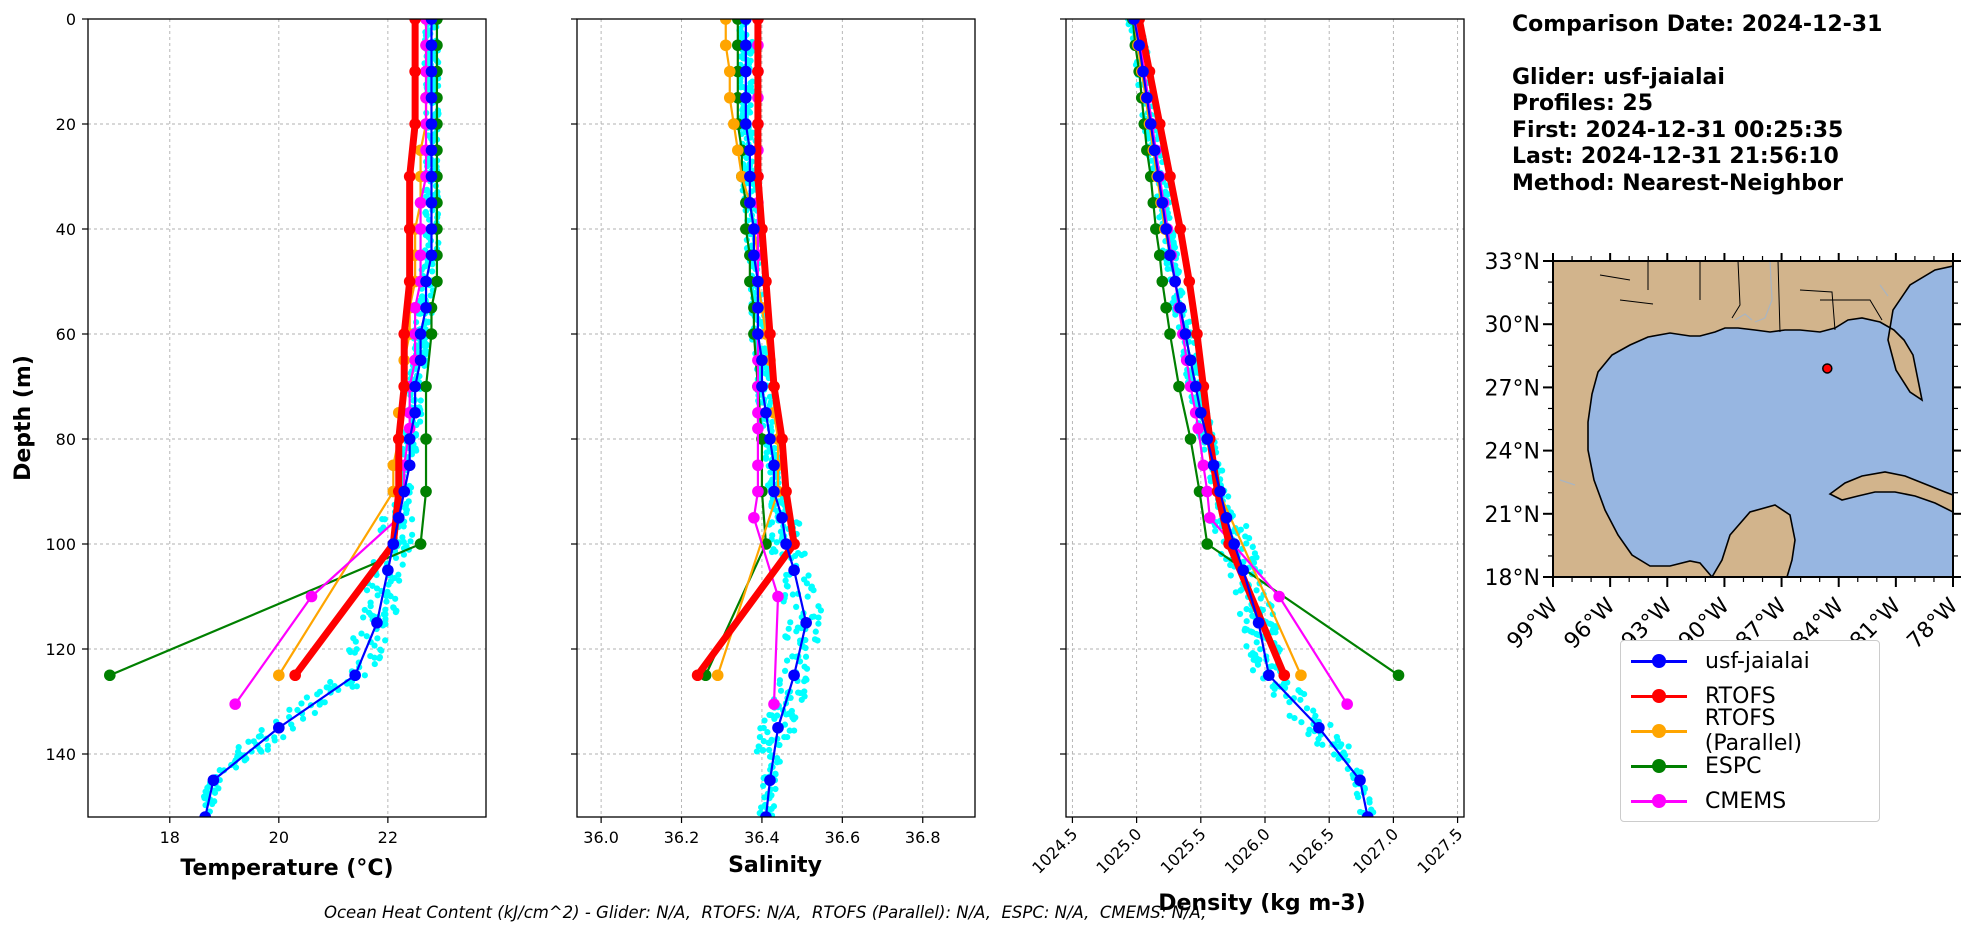 The width and height of the screenshot is (1987, 934). Describe the element at coordinates (1590, 623) in the screenshot. I see `map-lon-label: 96°W` at that location.